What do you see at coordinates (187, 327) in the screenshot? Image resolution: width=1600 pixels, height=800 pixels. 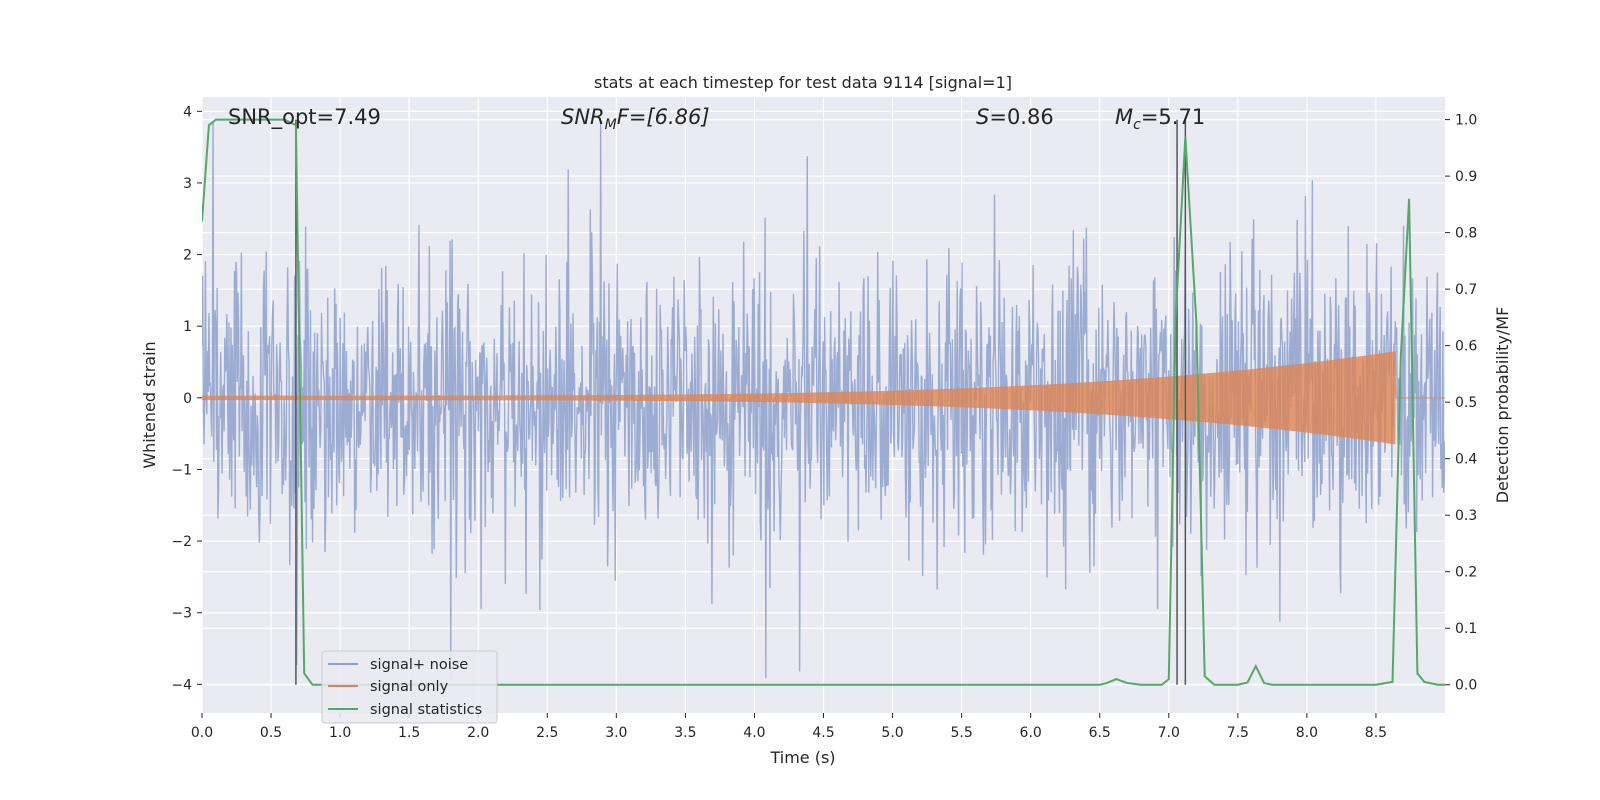 I see `y-tick-label: 1` at bounding box center [187, 327].